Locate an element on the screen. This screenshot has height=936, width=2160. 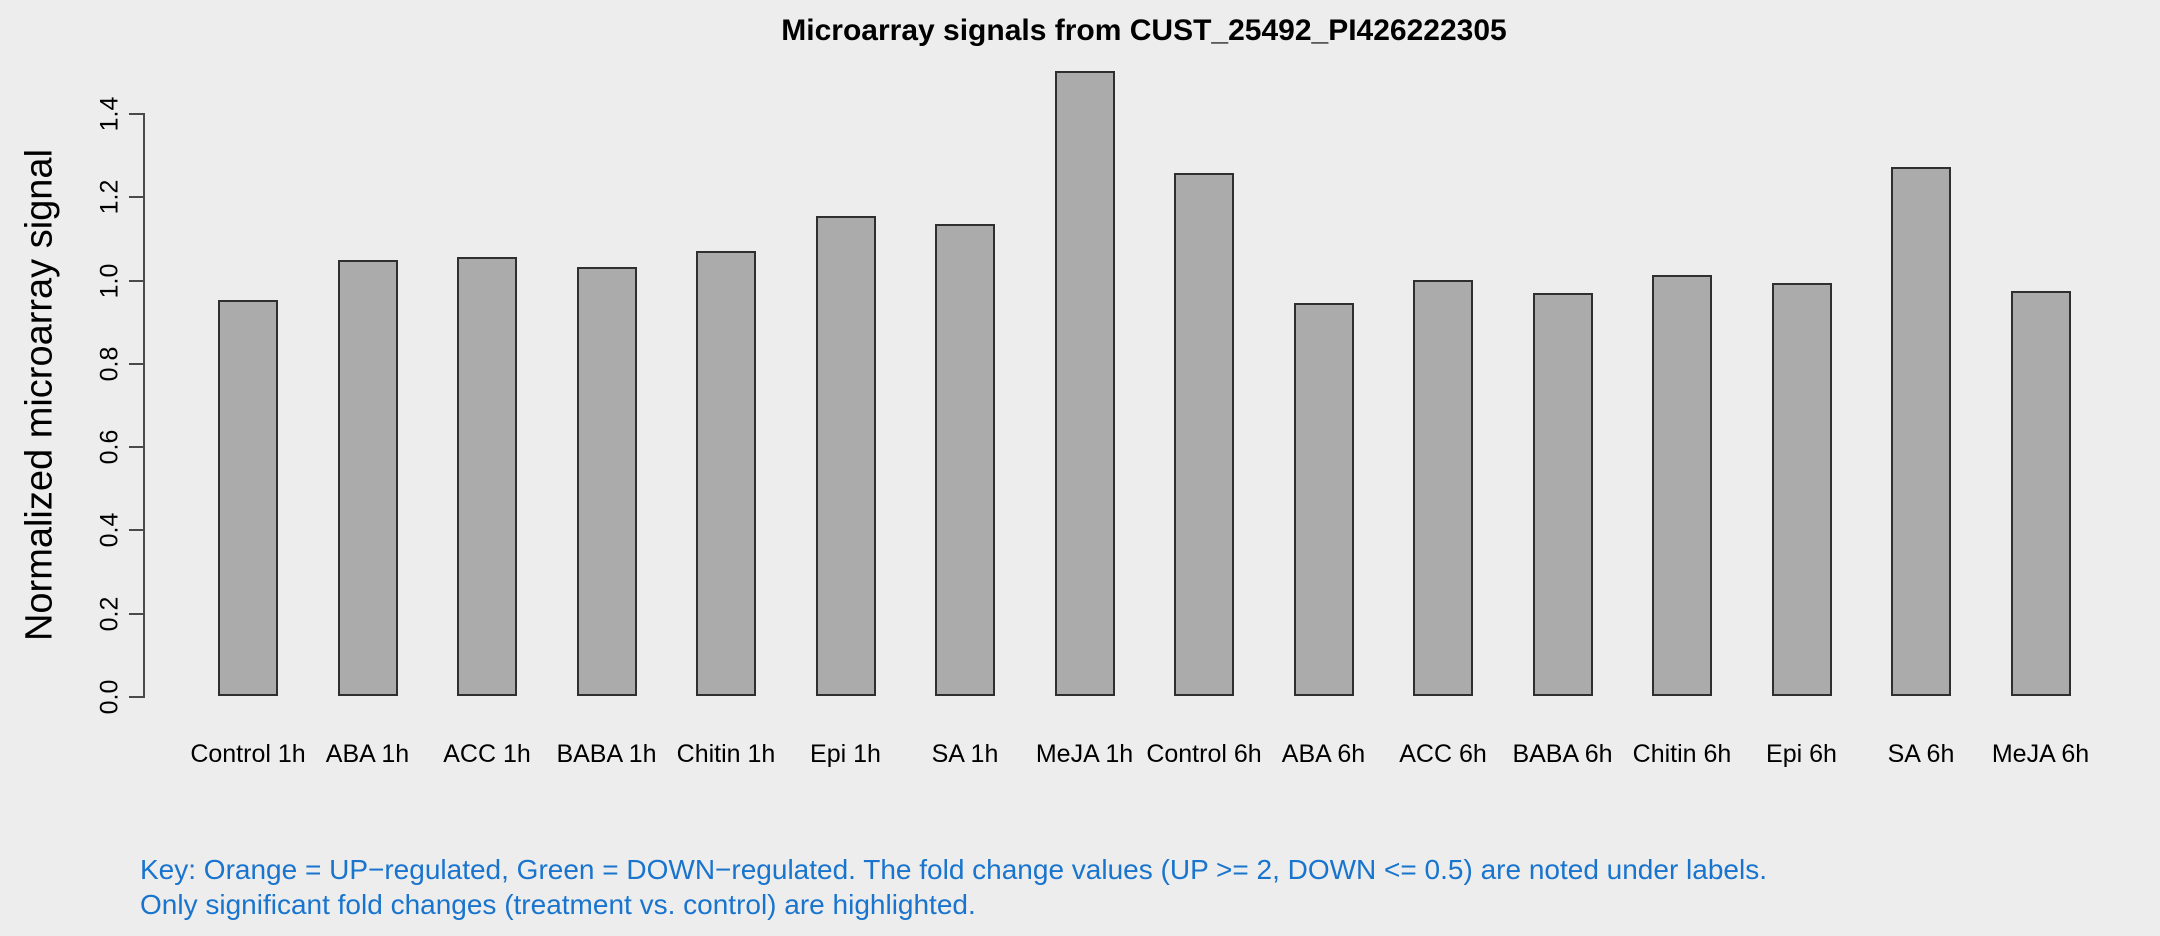
x-tick-label: ACC 1h is located at coordinates (487, 754).